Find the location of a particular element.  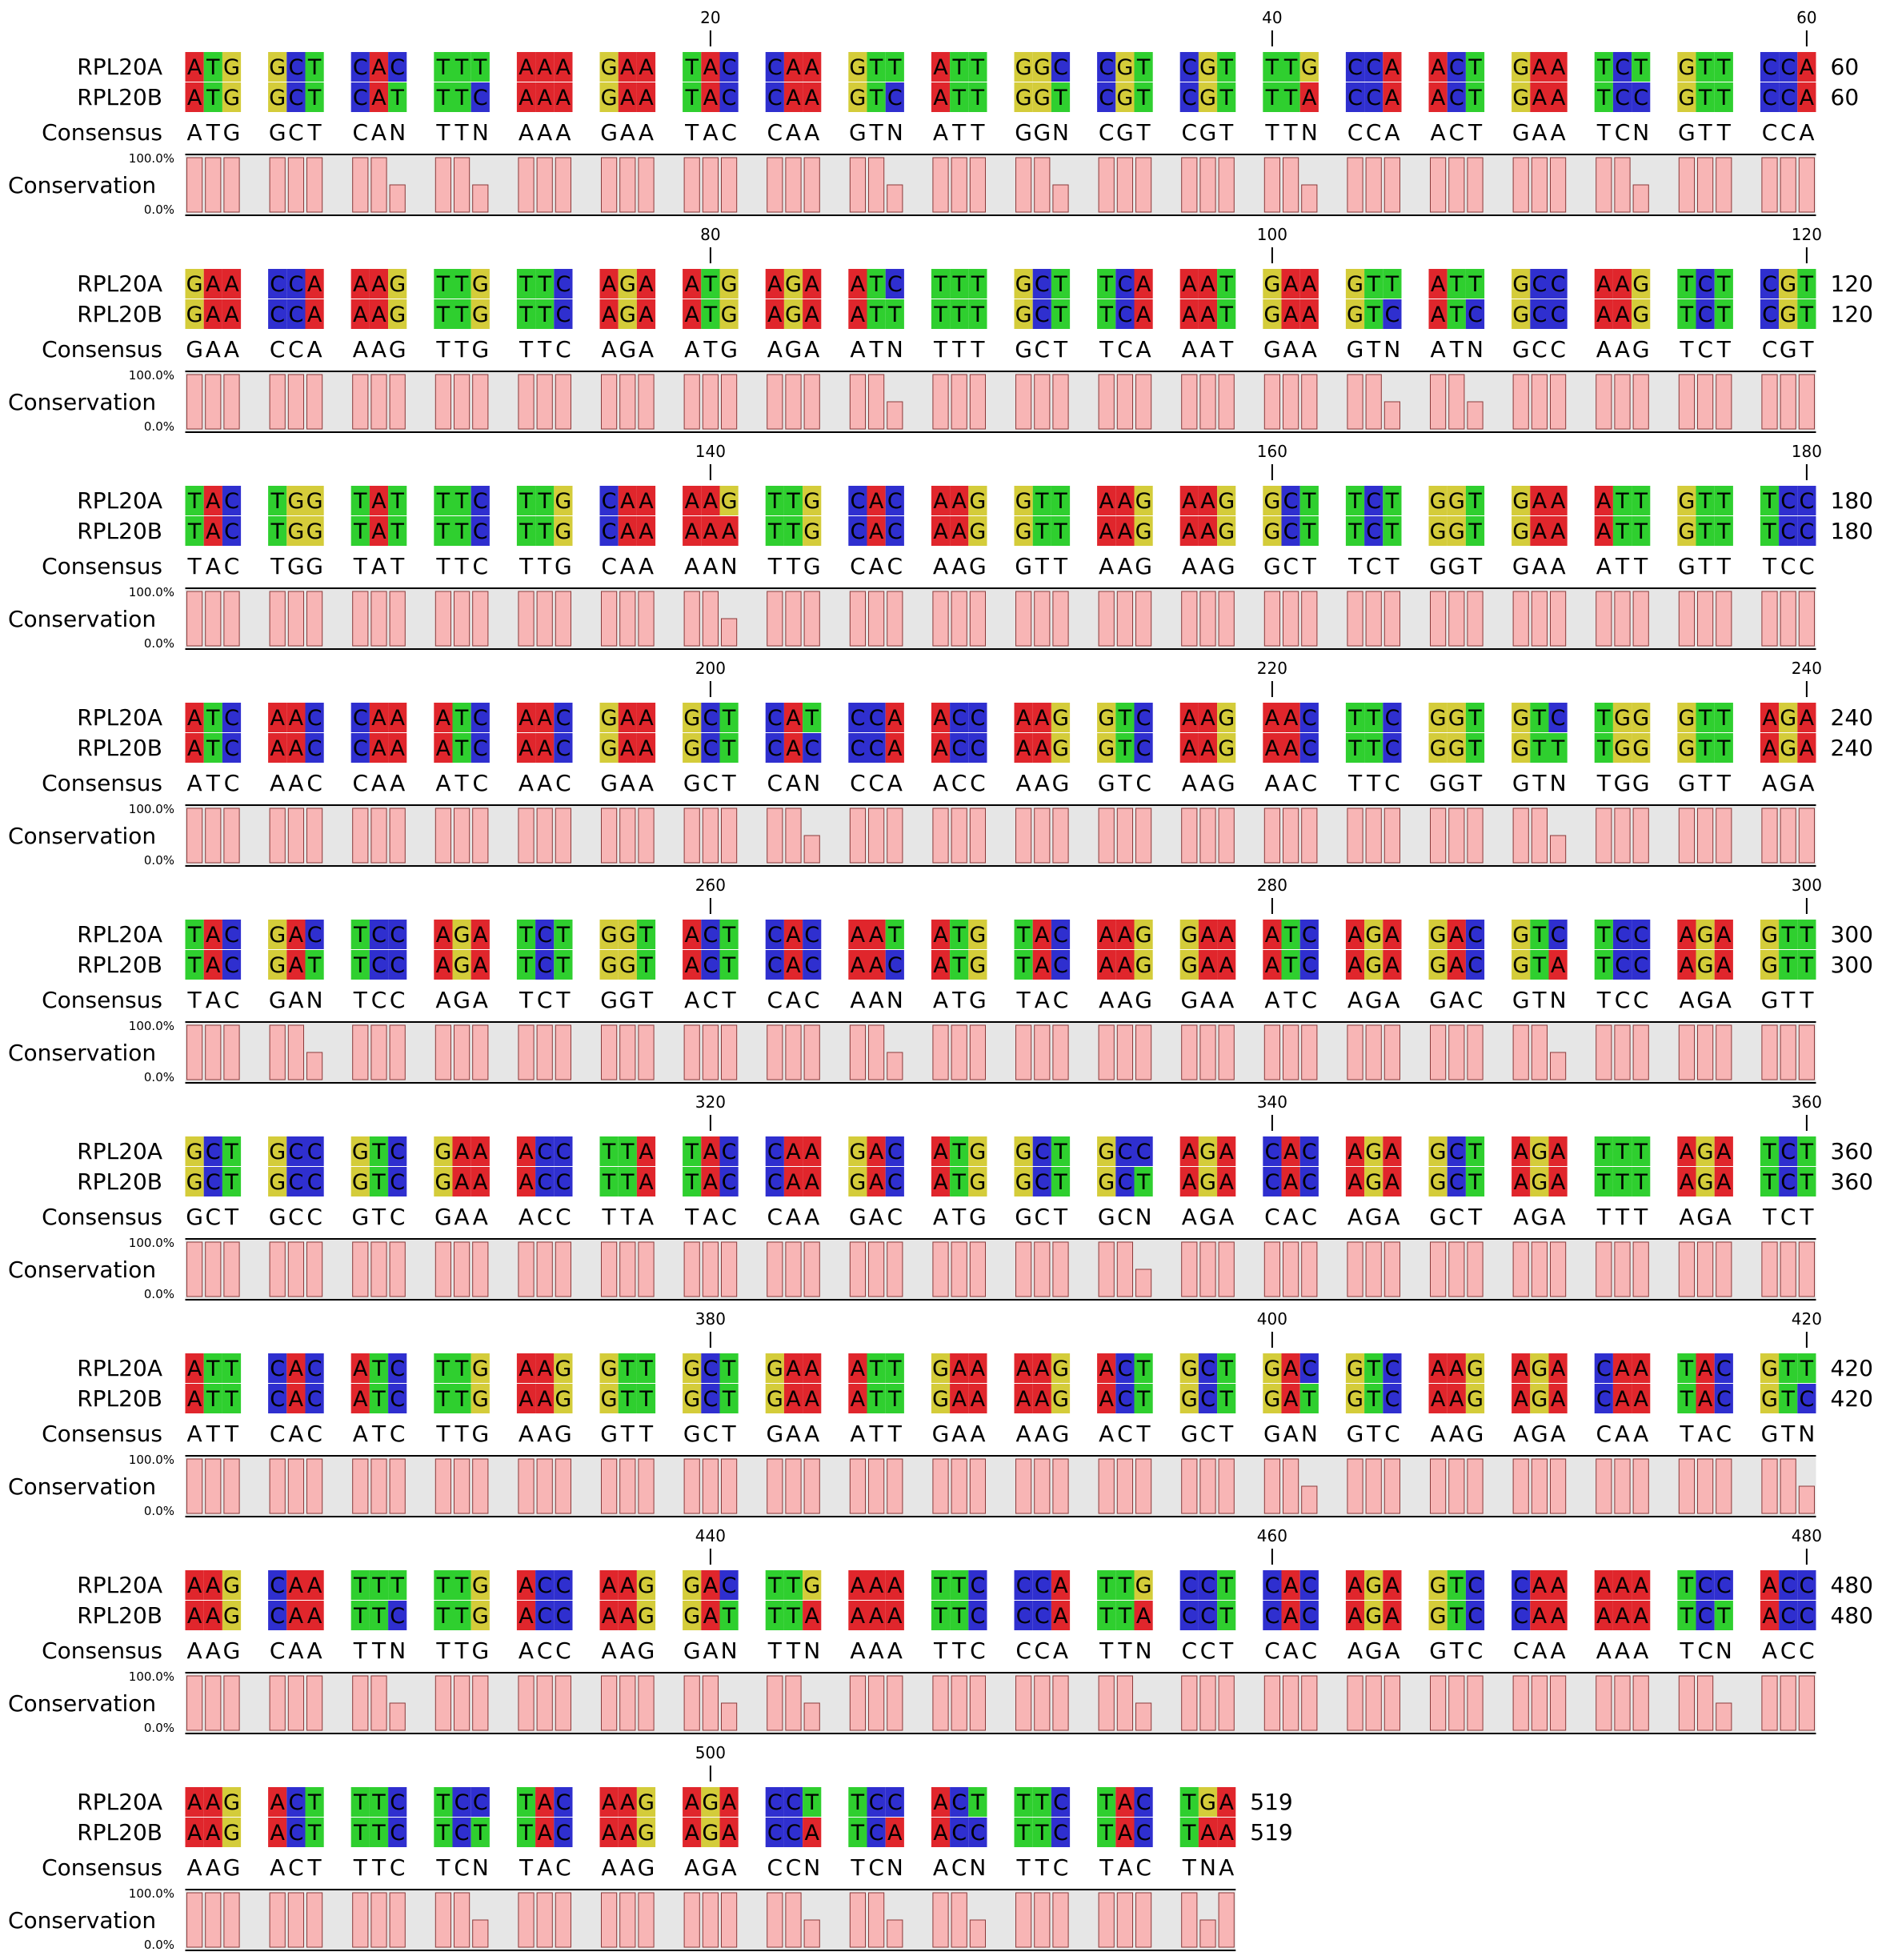

conservation-axis-top: 100.0% is located at coordinates (152, 1026).